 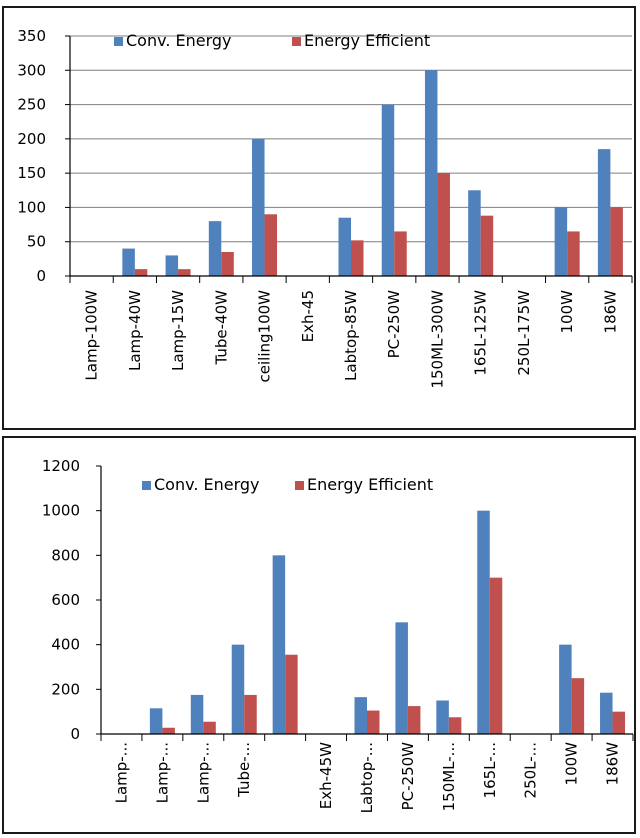 I want to click on chart-1-category-label-1: Lamp-40W, so click(x=135, y=330).